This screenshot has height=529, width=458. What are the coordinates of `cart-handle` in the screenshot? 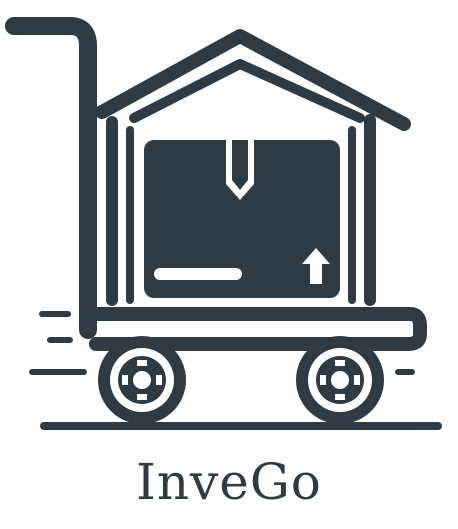 It's located at (51, 178).